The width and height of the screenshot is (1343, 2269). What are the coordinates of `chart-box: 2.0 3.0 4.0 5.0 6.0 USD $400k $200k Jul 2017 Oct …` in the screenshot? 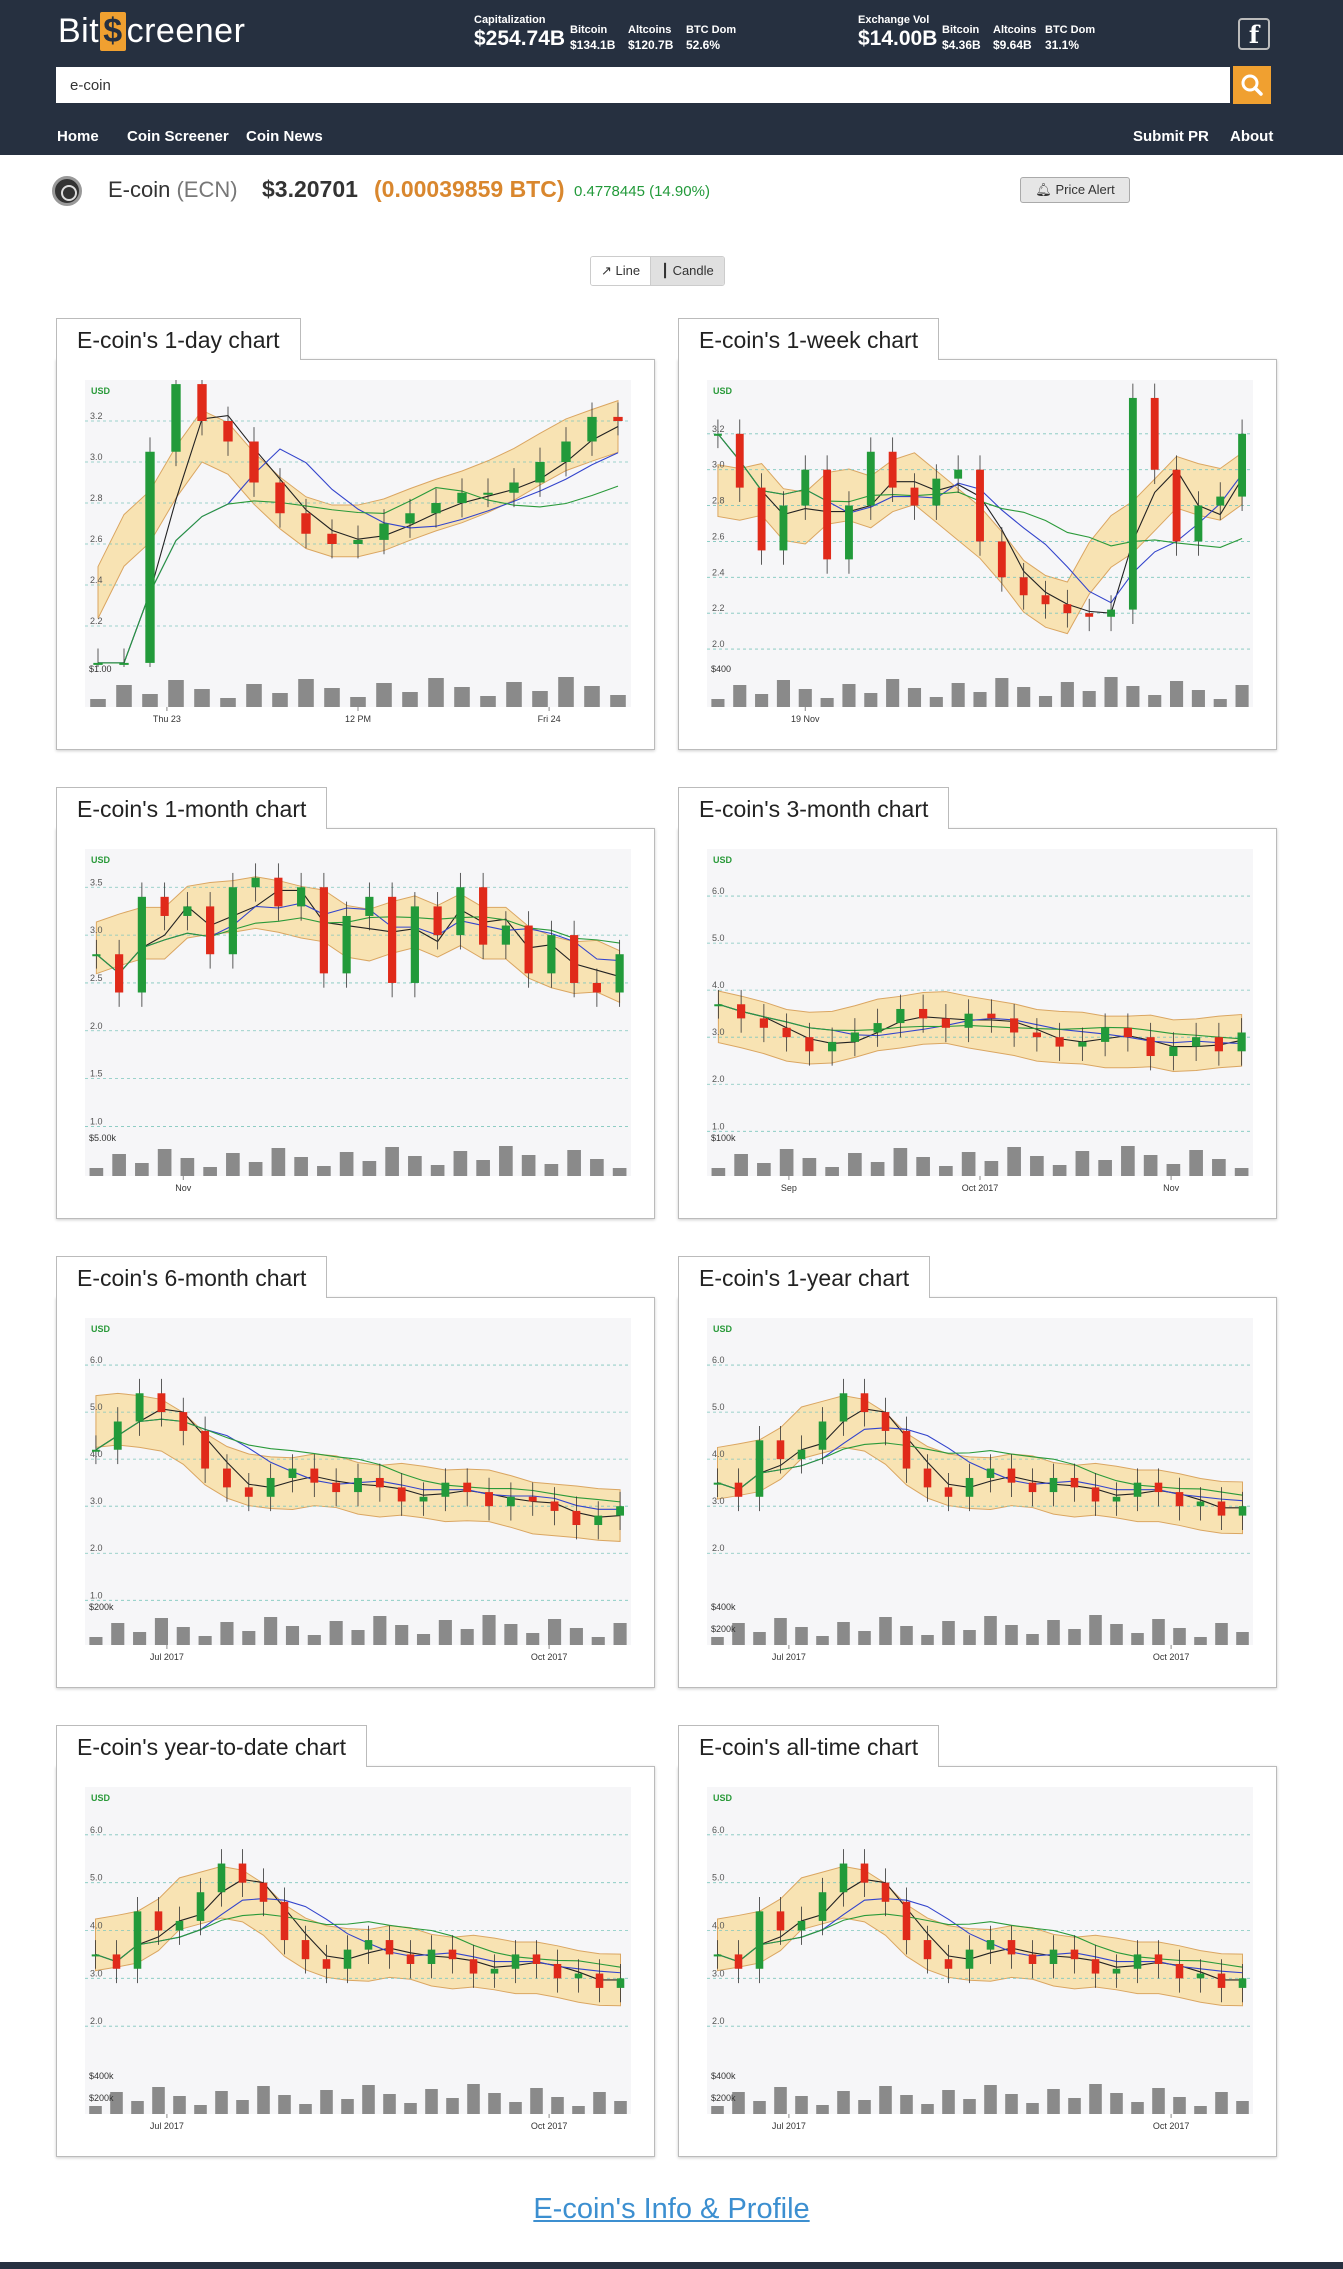 It's located at (977, 1492).